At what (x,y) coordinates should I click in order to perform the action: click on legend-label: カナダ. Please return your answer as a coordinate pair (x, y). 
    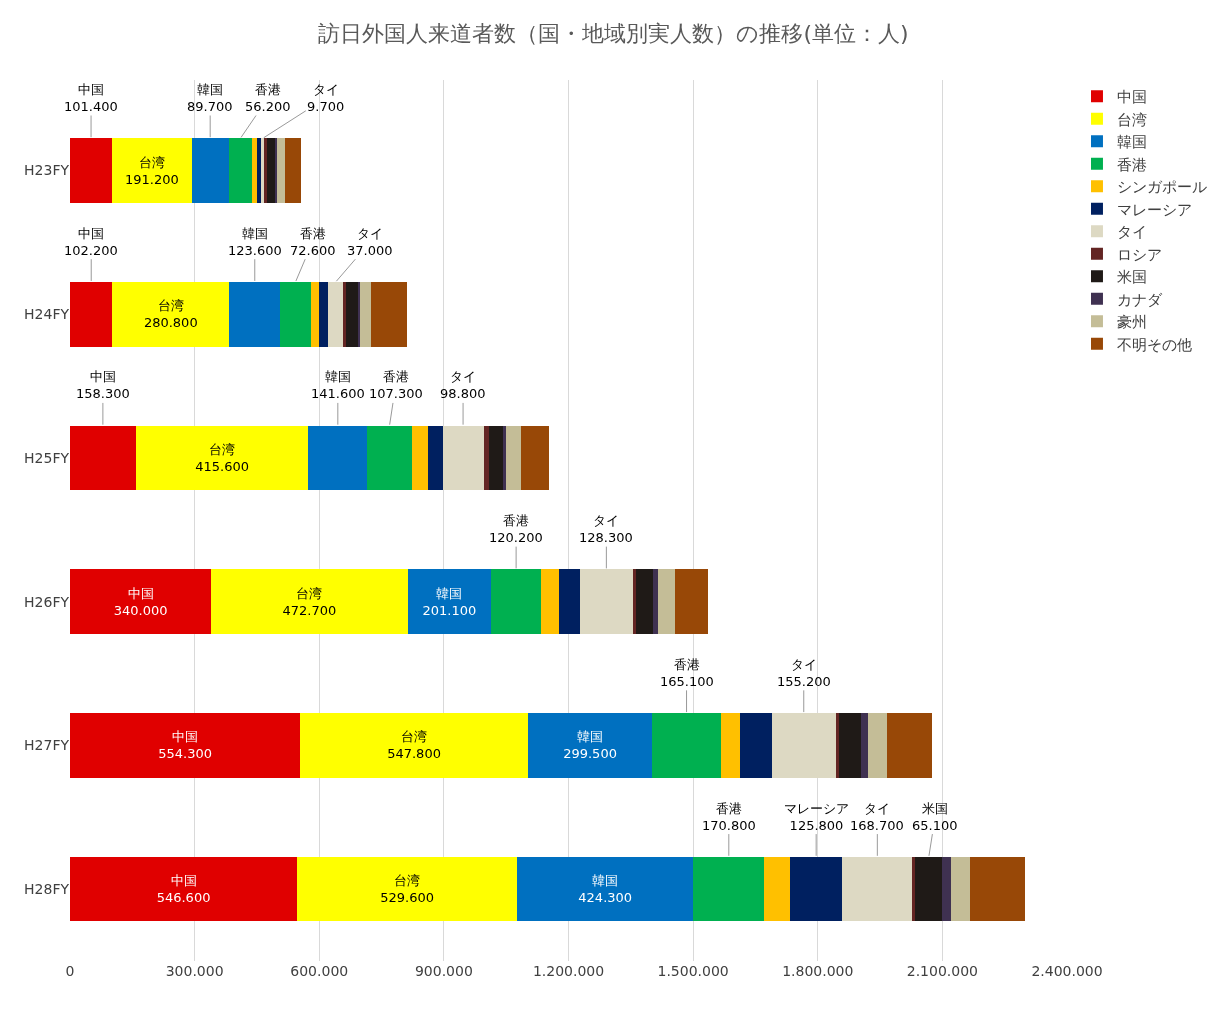
    Looking at the image, I should click on (1139, 299).